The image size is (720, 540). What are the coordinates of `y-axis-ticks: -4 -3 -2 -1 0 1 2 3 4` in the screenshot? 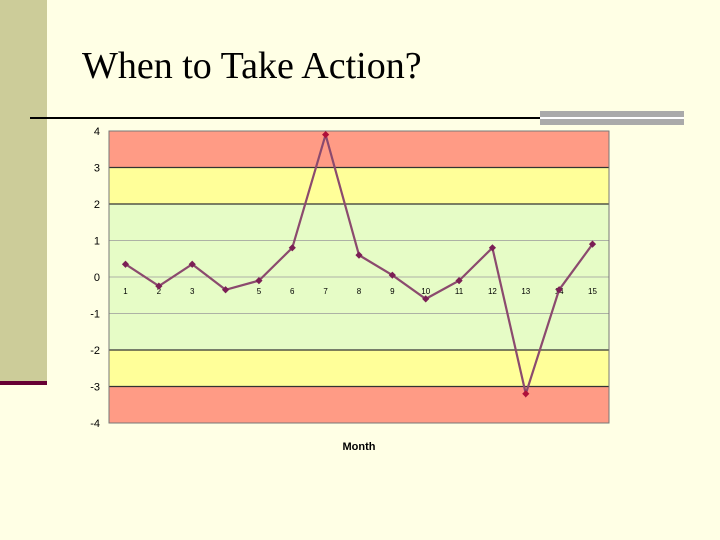 It's located at (95, 278).